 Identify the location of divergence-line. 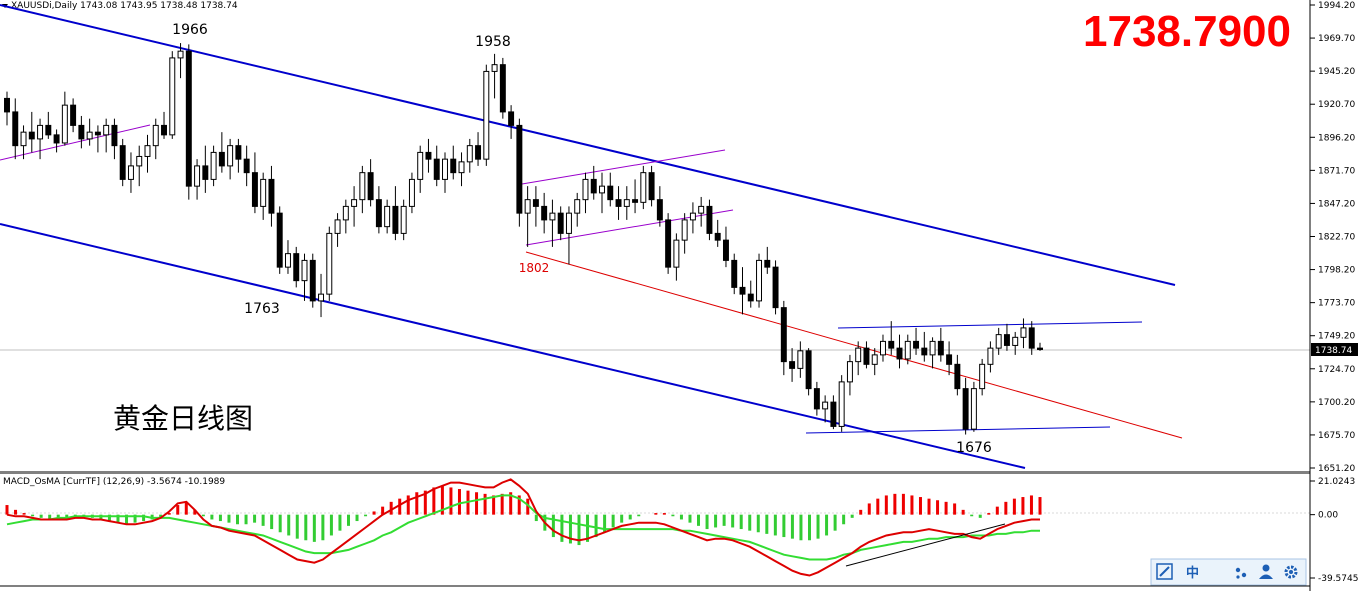
(925, 545).